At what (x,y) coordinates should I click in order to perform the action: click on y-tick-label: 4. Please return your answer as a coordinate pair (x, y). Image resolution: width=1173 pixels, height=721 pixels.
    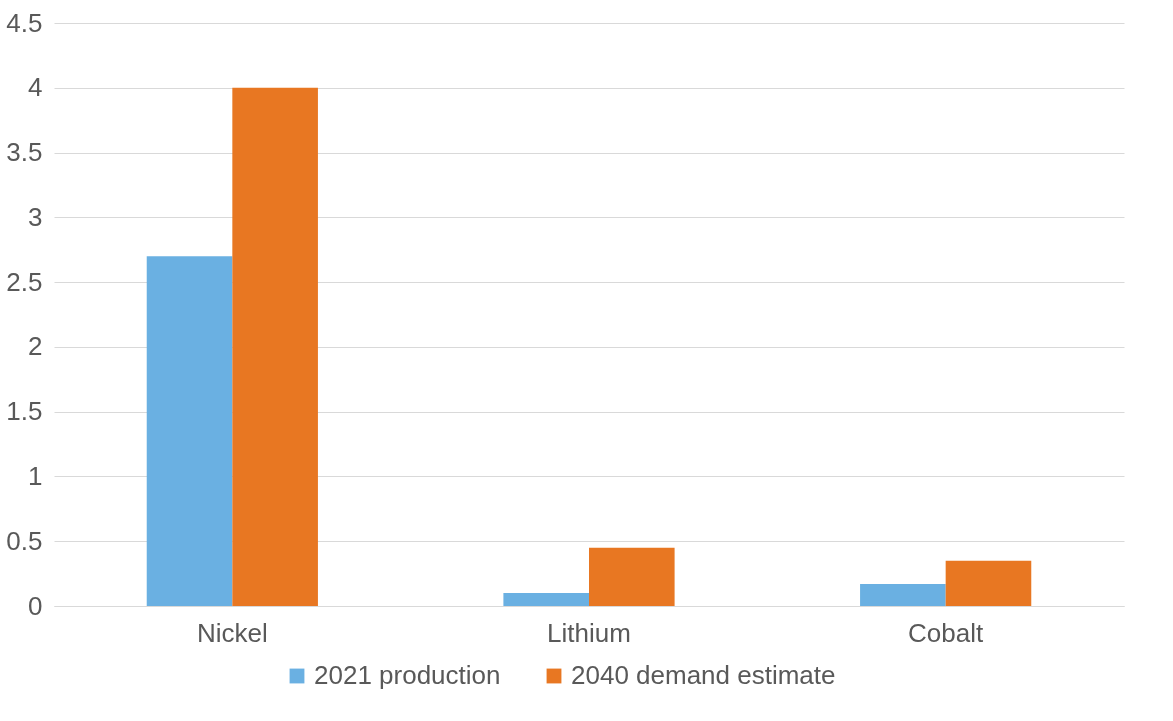
    Looking at the image, I should click on (35, 87).